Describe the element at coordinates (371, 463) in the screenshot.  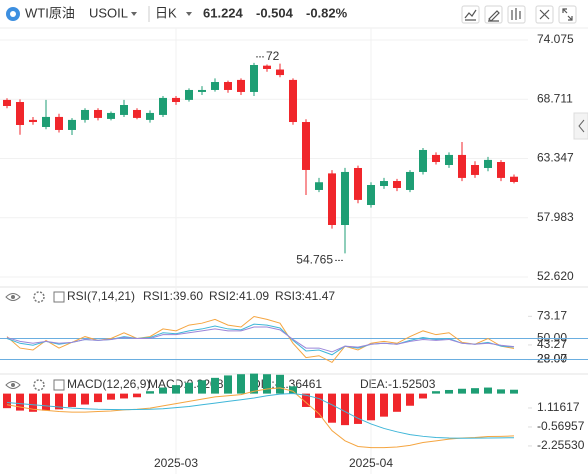
I see `x-tick-label: 2025-04` at that location.